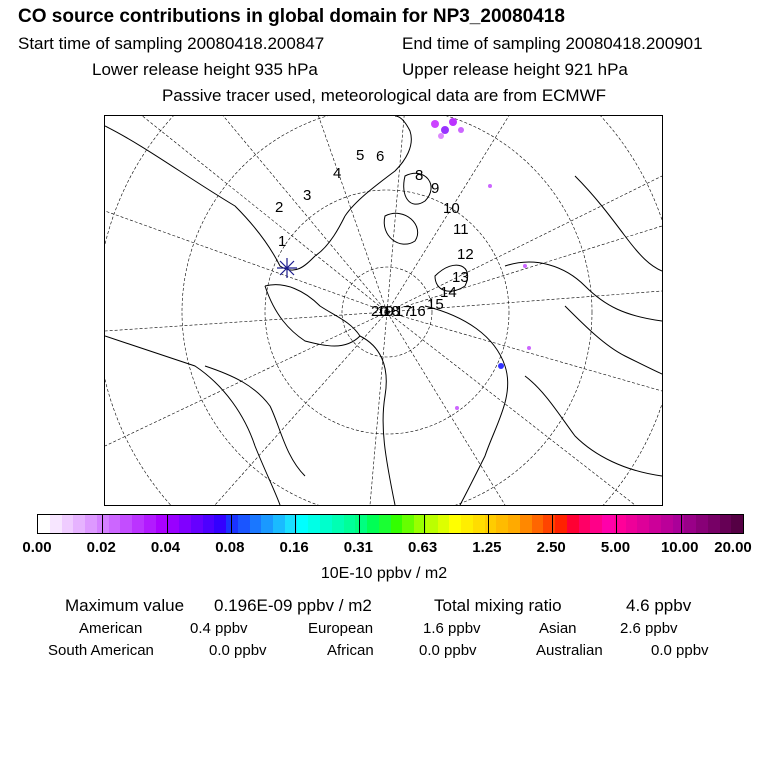 The image size is (768, 768). Describe the element at coordinates (358, 547) in the screenshot. I see `colorbar-label: 0.31` at that location.